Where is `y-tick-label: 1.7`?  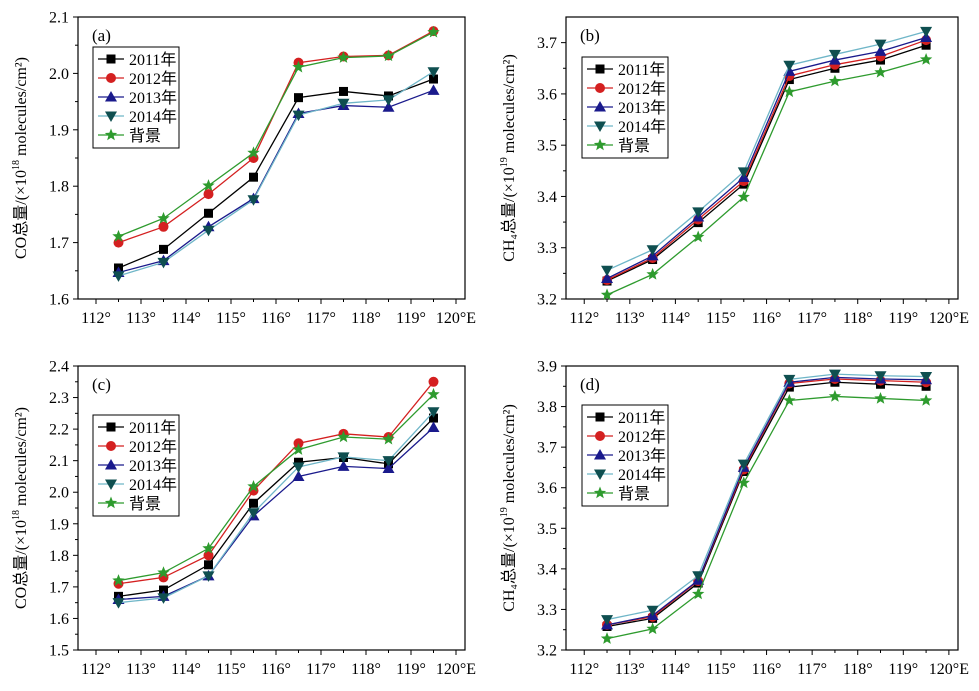
y-tick-label: 1.7 is located at coordinates (59, 243).